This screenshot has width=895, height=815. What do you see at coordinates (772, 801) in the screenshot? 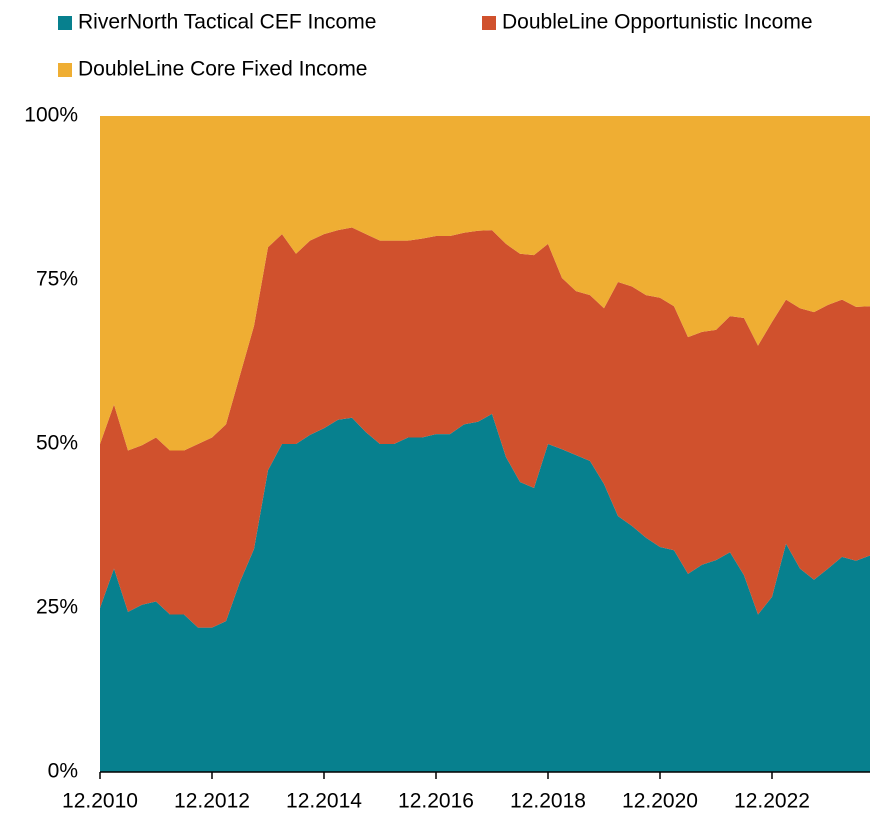
I see `x-tick-label: 12.2022` at bounding box center [772, 801].